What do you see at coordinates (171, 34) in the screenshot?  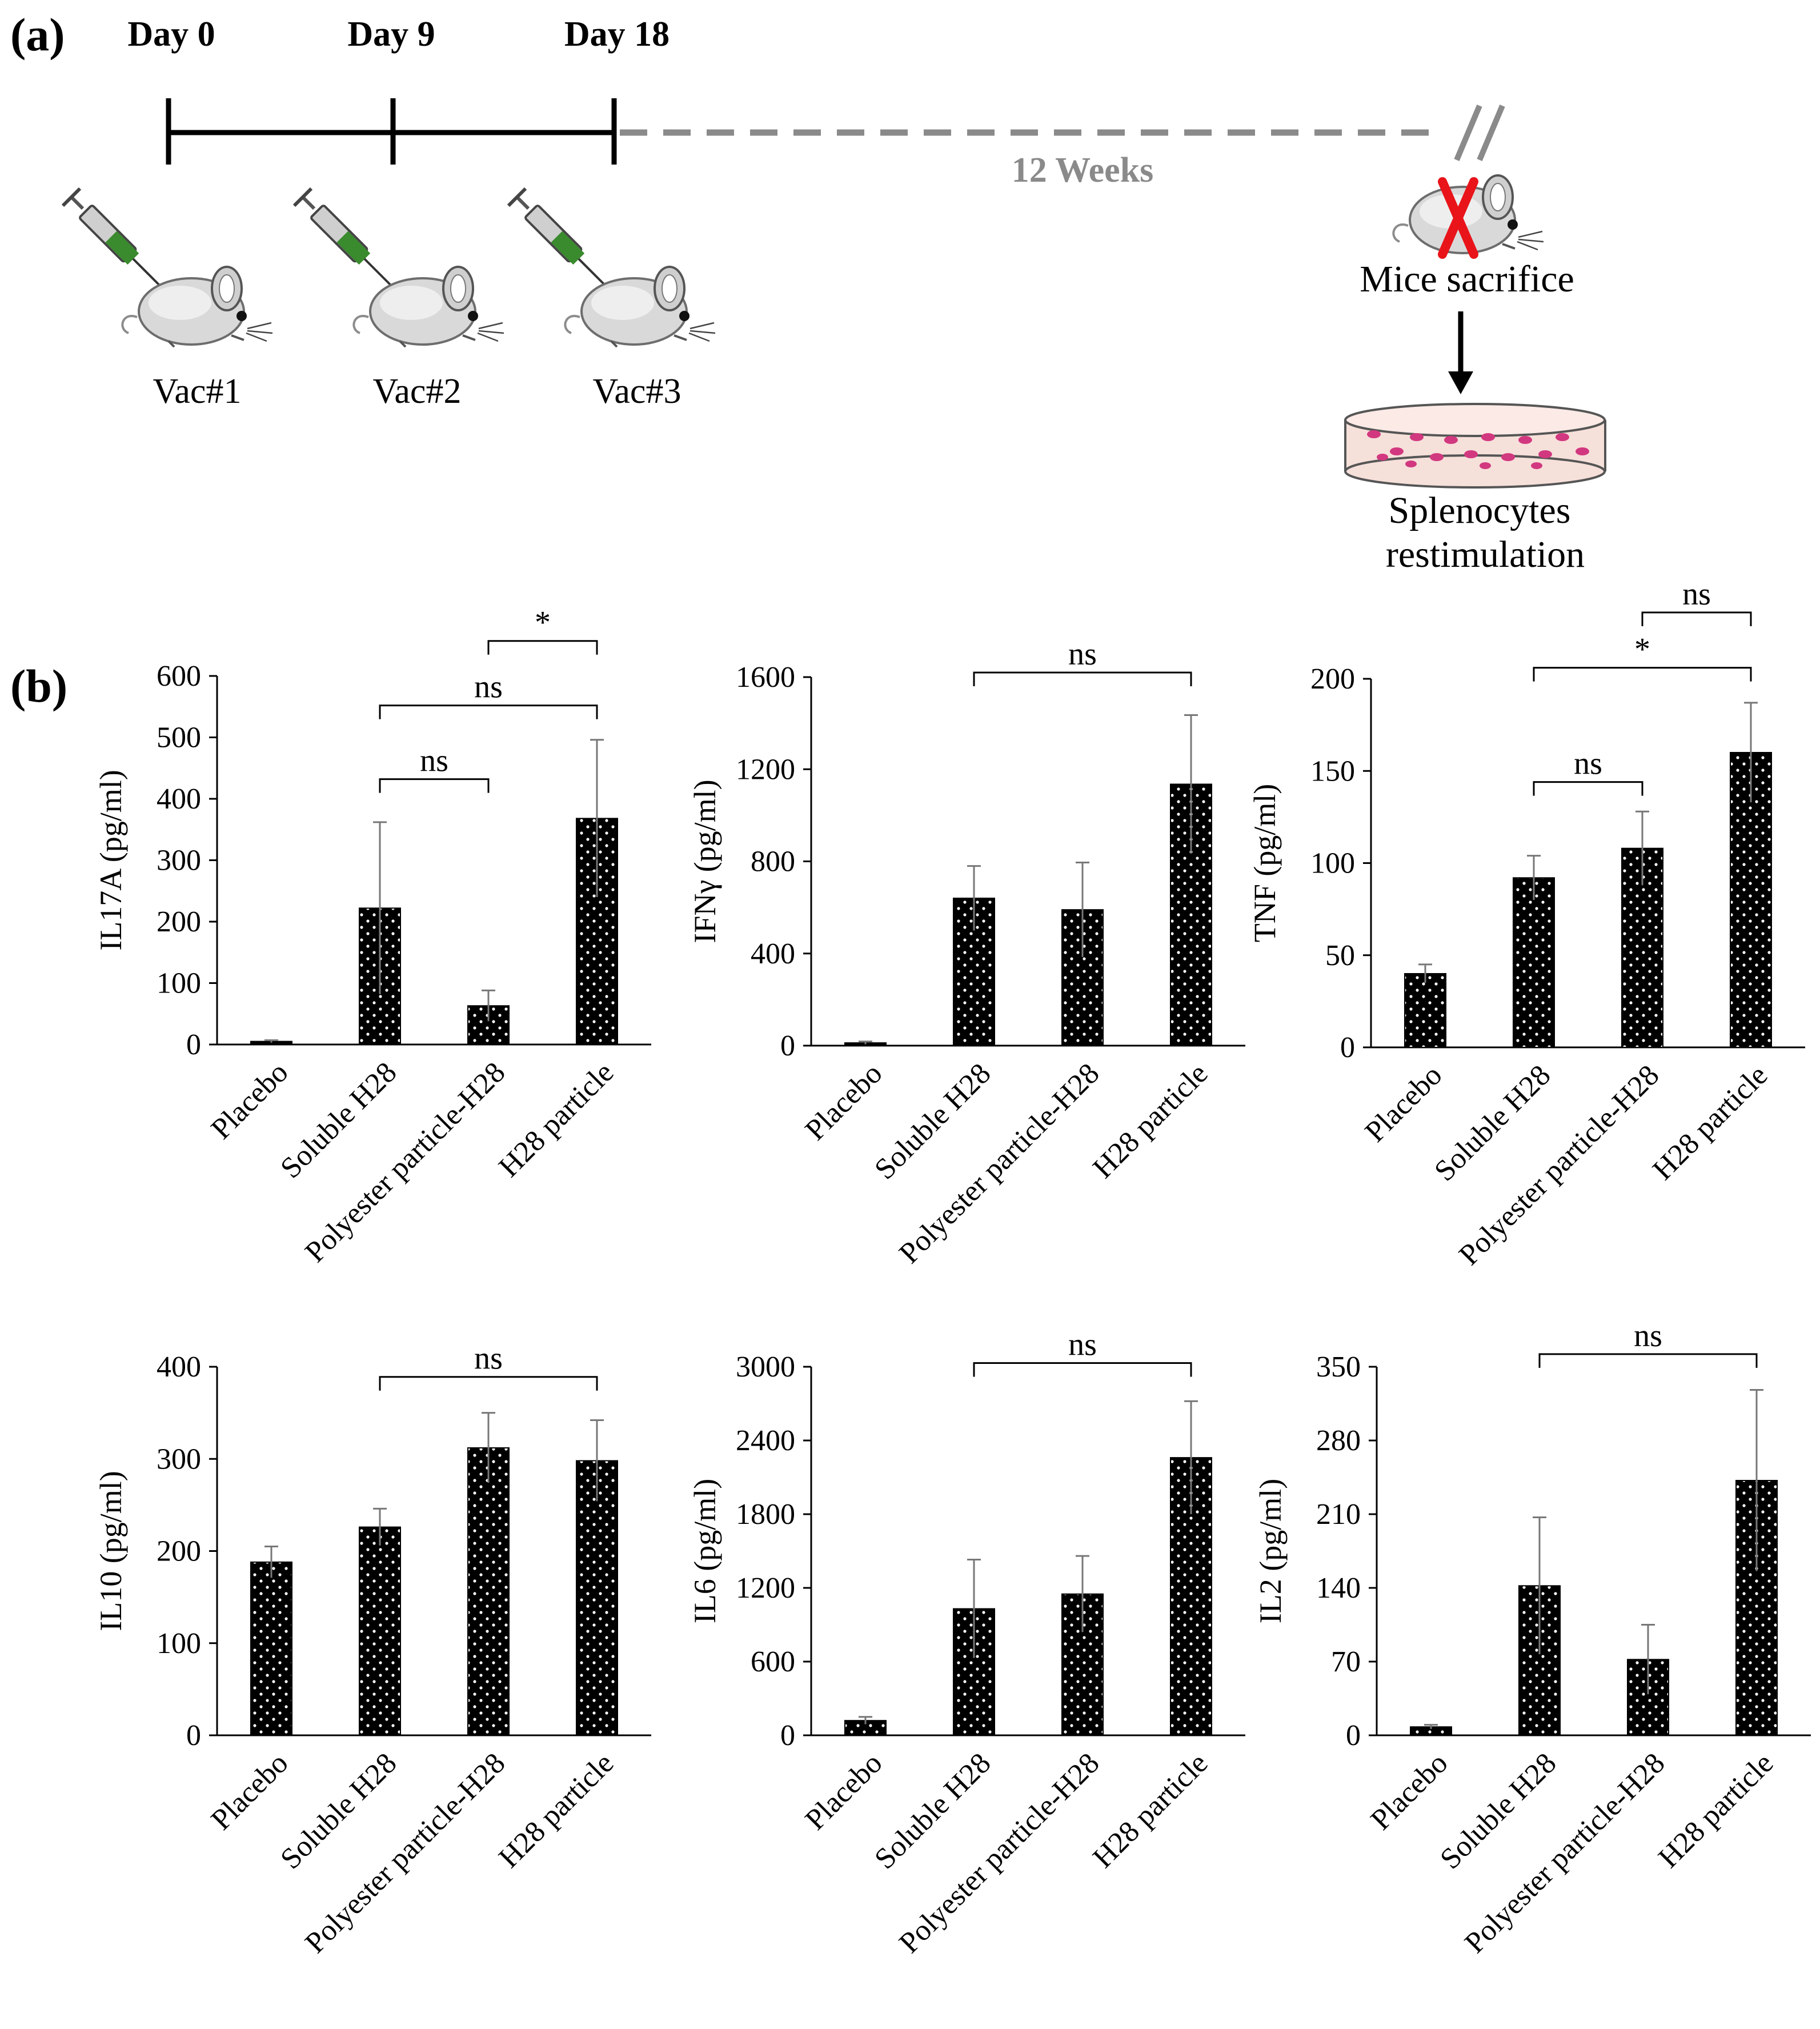 I see `day-label-0: Day 0` at bounding box center [171, 34].